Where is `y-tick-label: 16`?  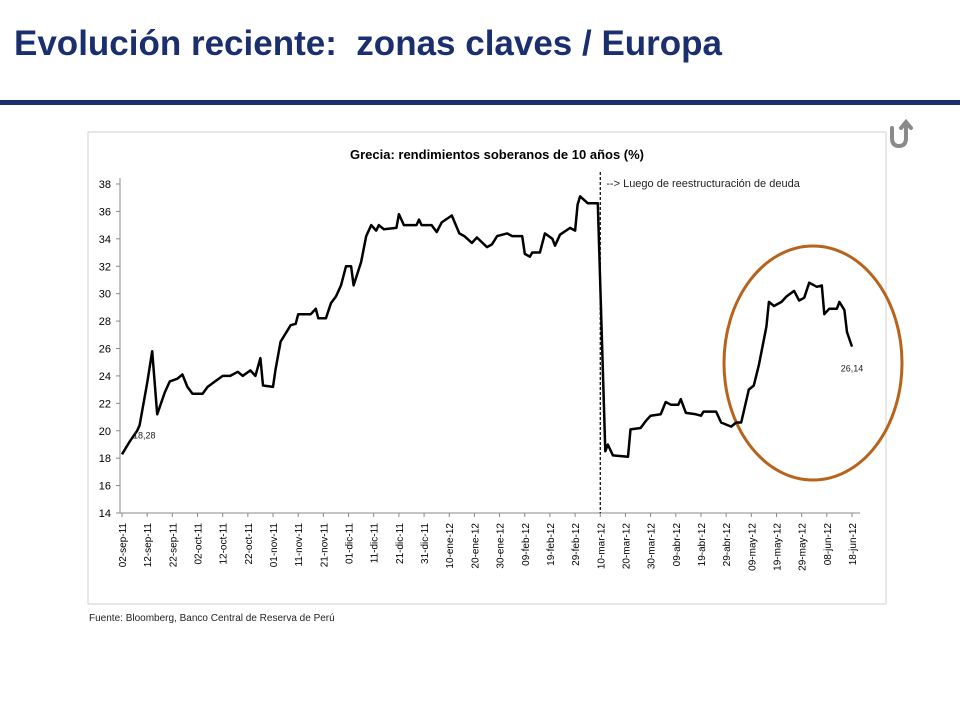
y-tick-label: 16 is located at coordinates (105, 487).